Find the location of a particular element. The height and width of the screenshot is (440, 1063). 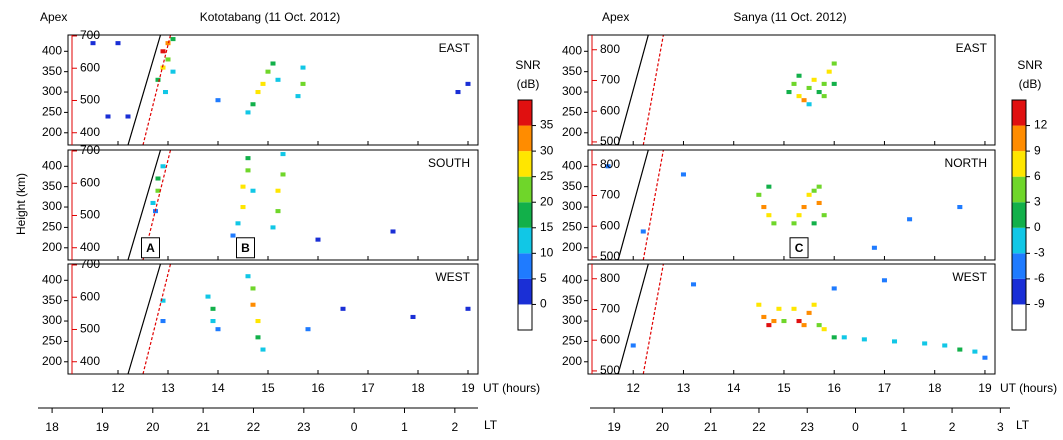

annotation: B is located at coordinates (245, 248).